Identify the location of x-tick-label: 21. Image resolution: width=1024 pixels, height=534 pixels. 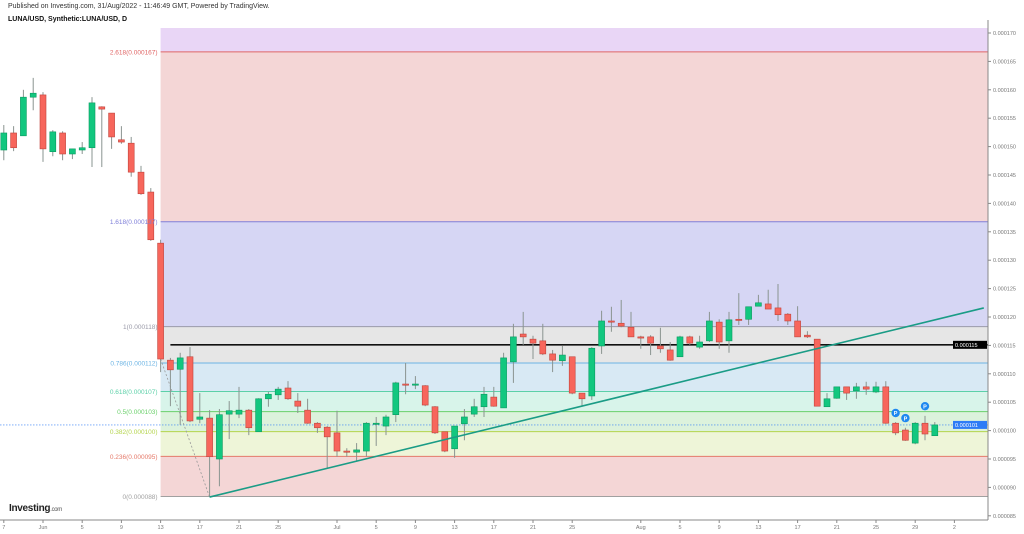
(837, 528).